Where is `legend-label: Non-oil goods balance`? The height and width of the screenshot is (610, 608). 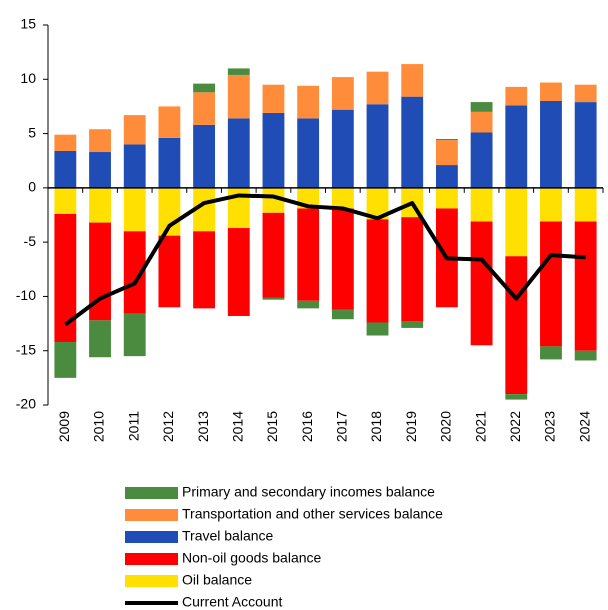
legend-label: Non-oil goods balance is located at coordinates (252, 558).